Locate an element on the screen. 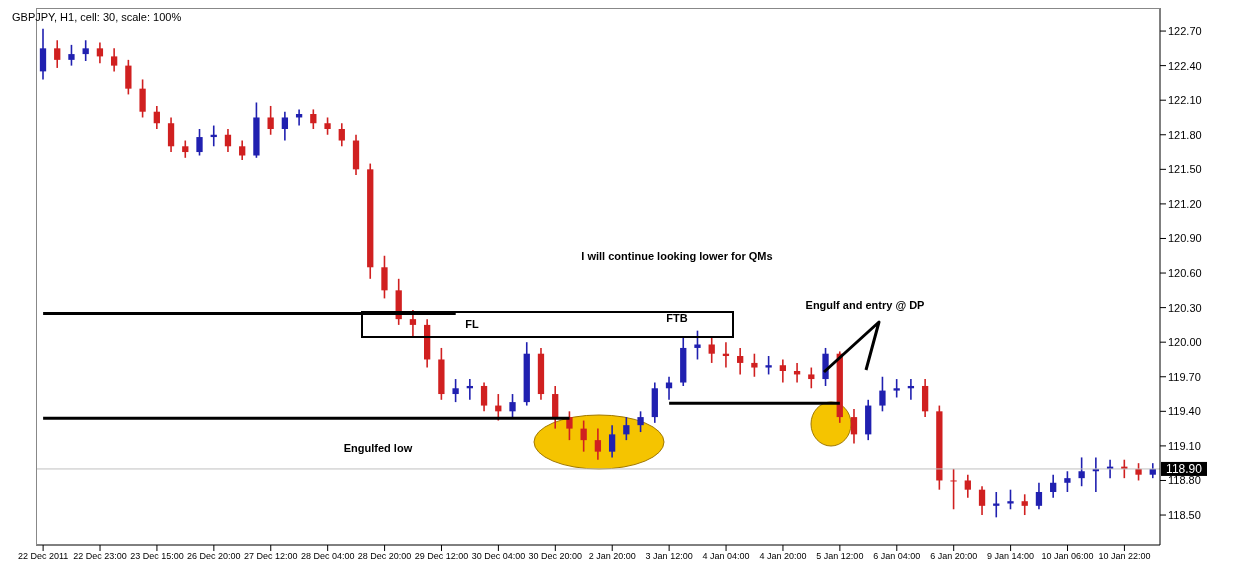  x-tick-label: 6 Jan 20:00 is located at coordinates (954, 556).